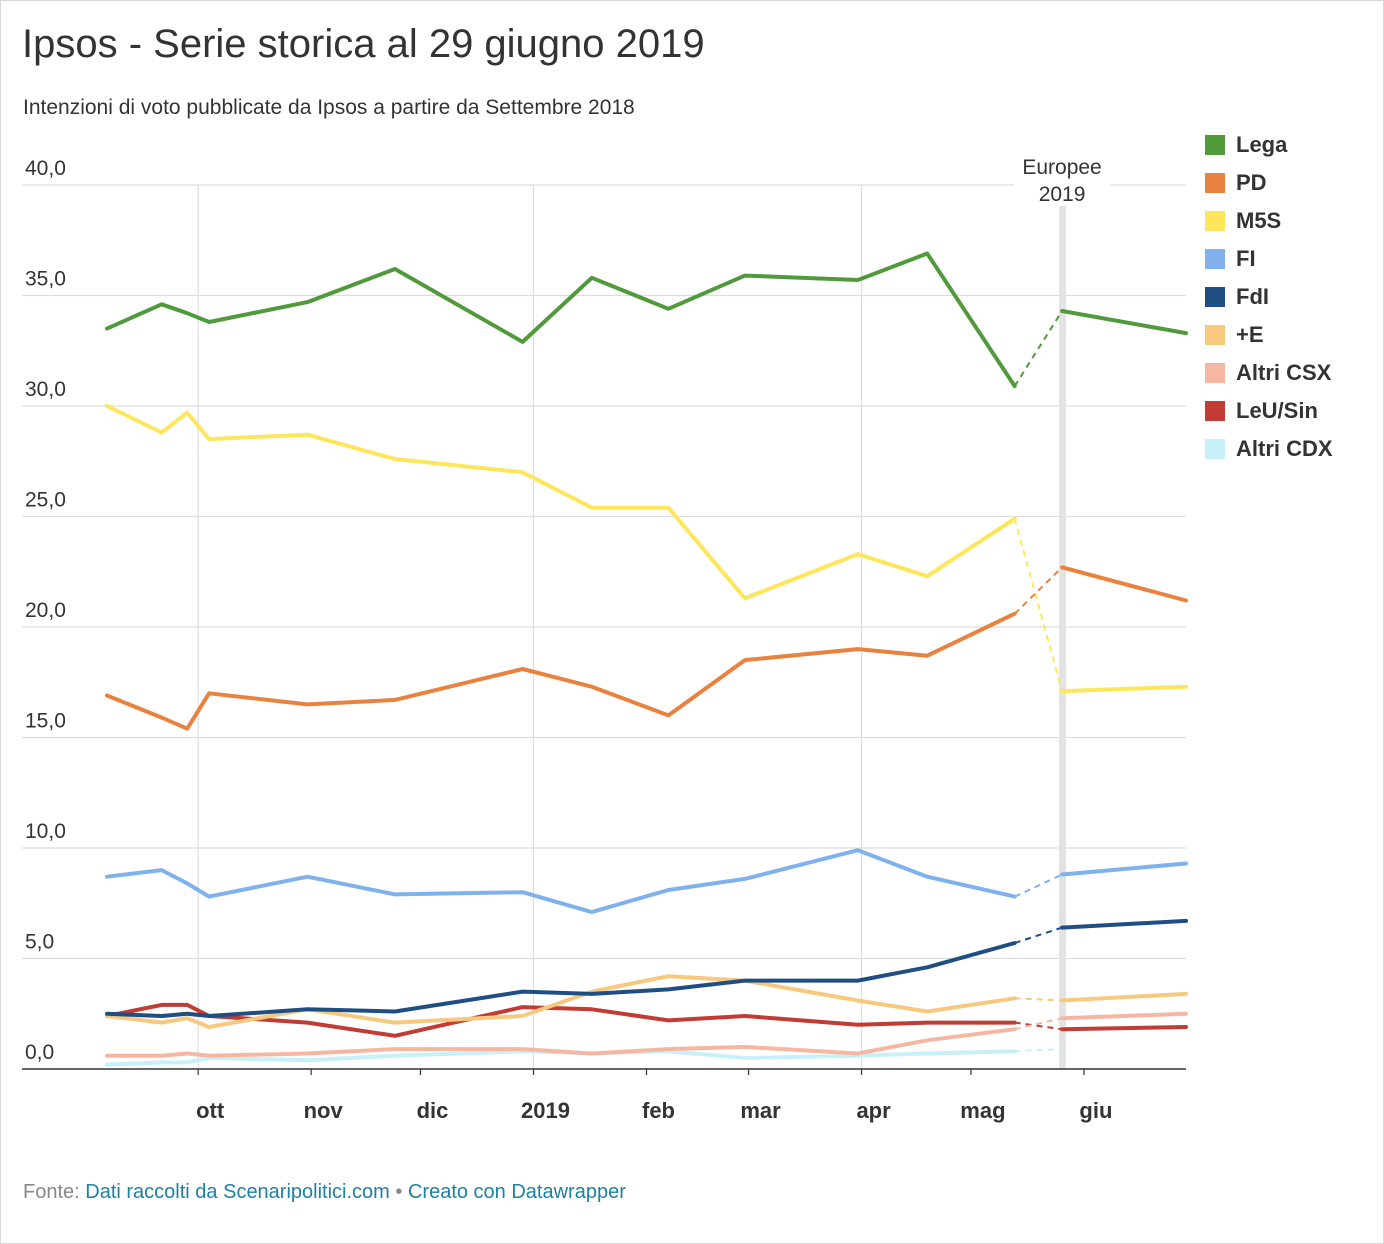 This screenshot has width=1384, height=1244. Describe the element at coordinates (1038, 1050) in the screenshot. I see `series-gap-altri-cdx` at that location.